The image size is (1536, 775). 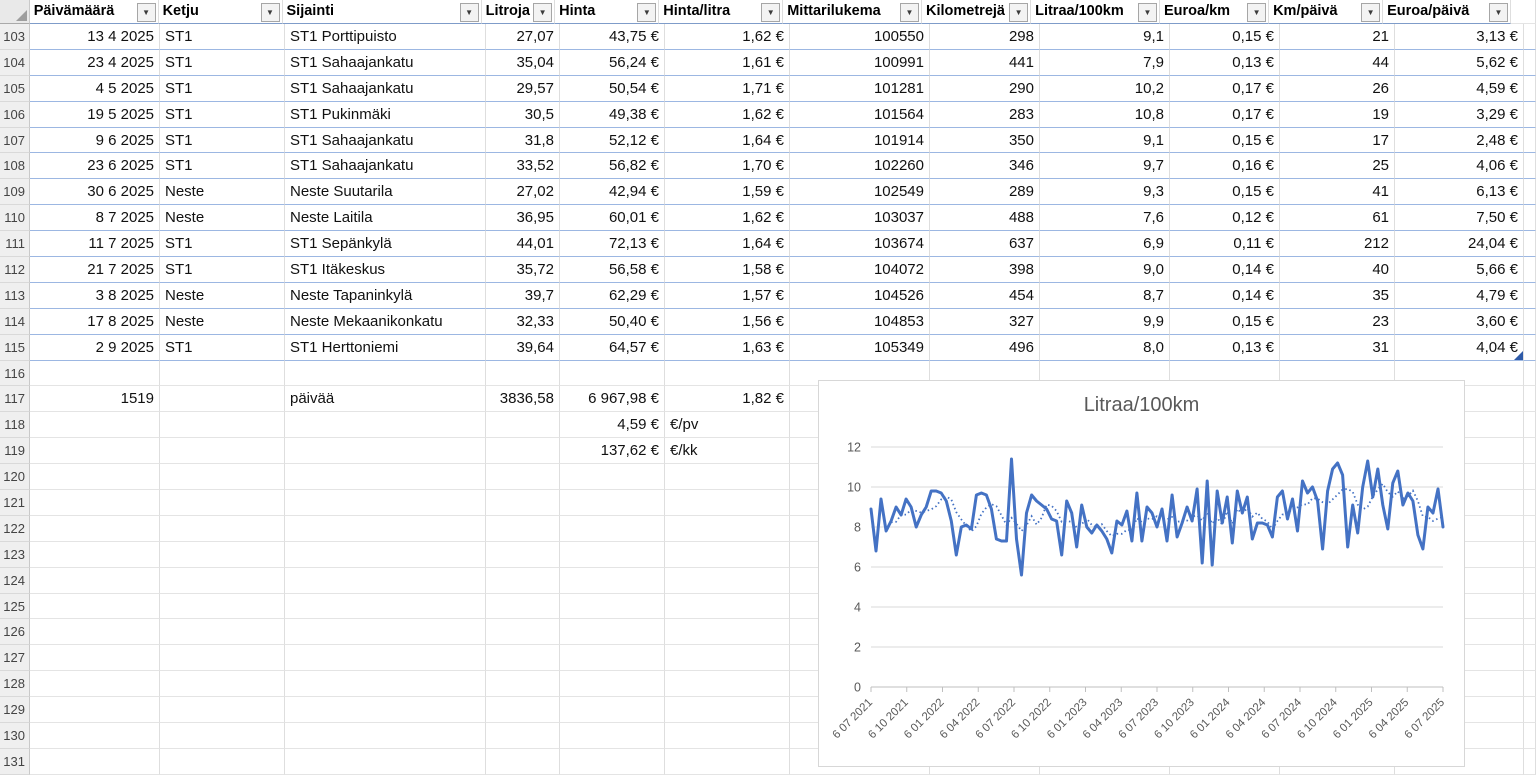 I want to click on filter-button-mittarilukema: ▼, so click(x=909, y=12).